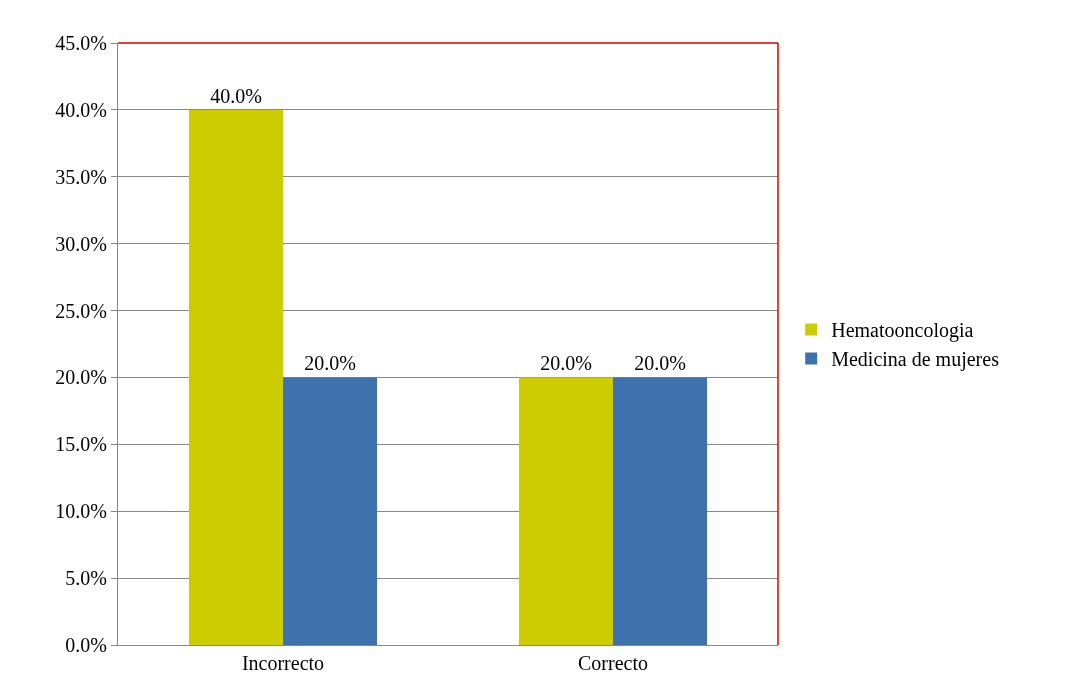 The width and height of the screenshot is (1091, 698). I want to click on x-tick-label: Incorrecto, so click(283, 663).